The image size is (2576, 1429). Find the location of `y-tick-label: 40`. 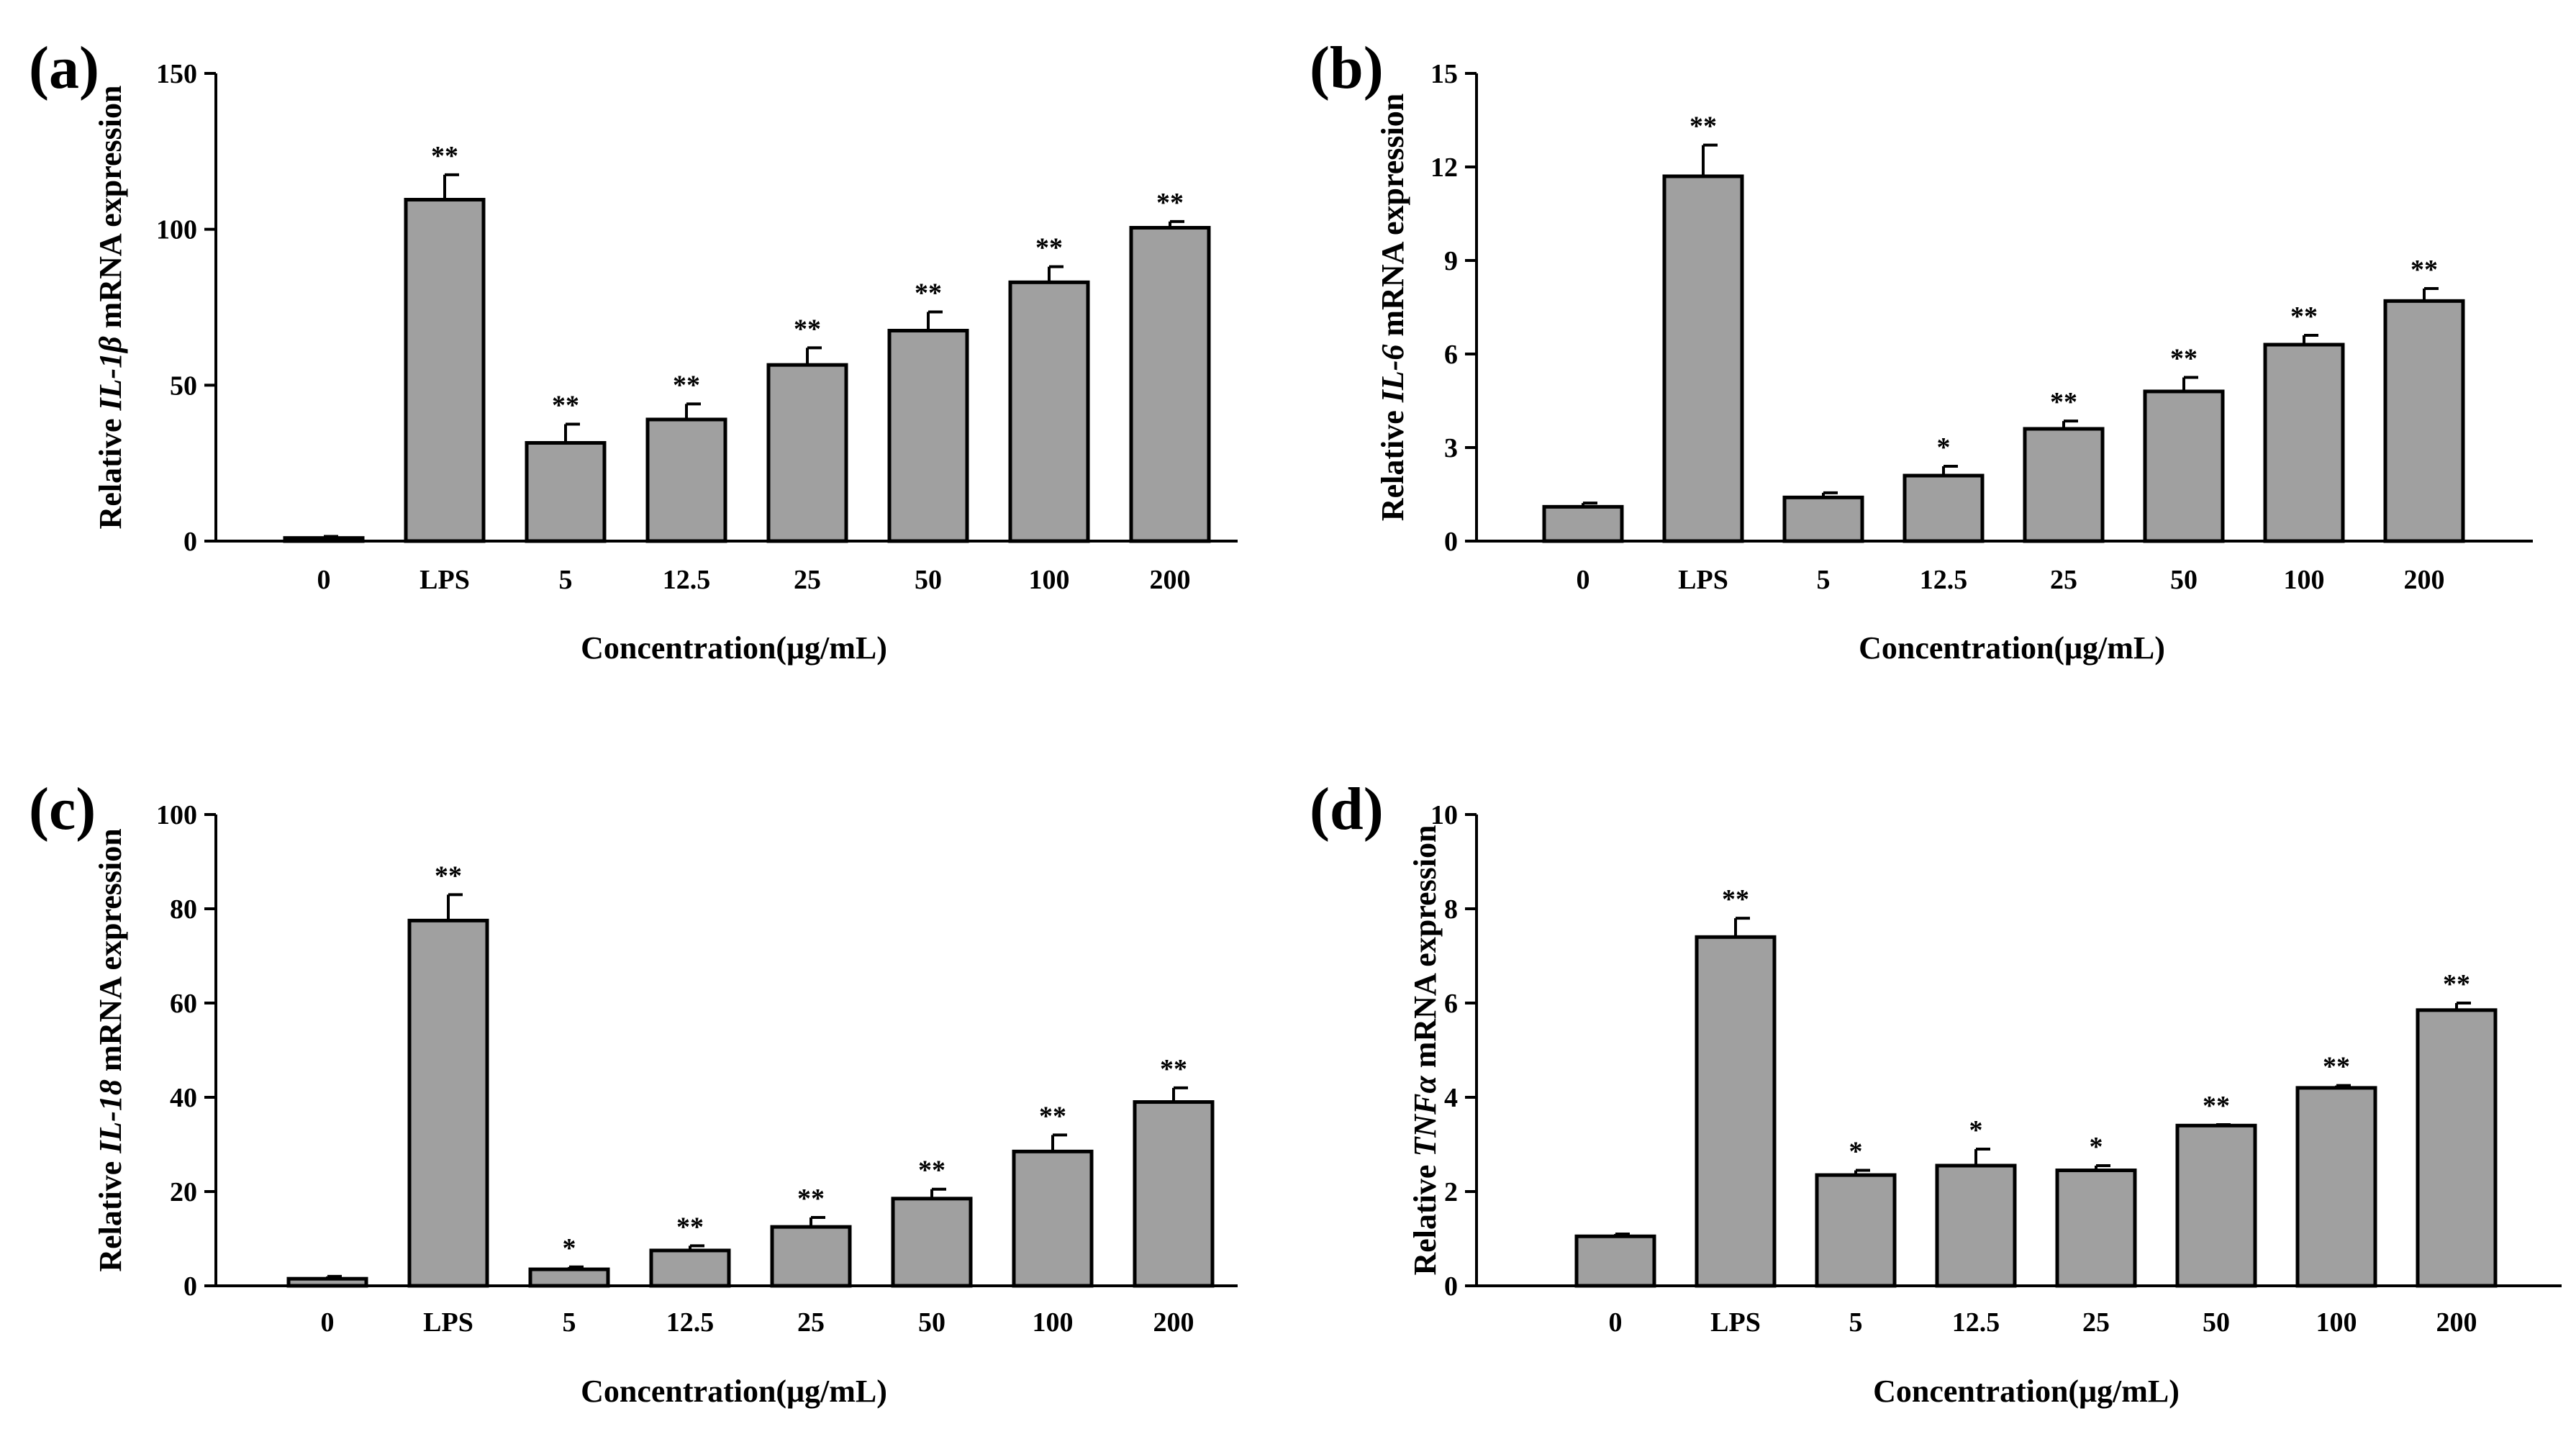

y-tick-label: 40 is located at coordinates (183, 1098).